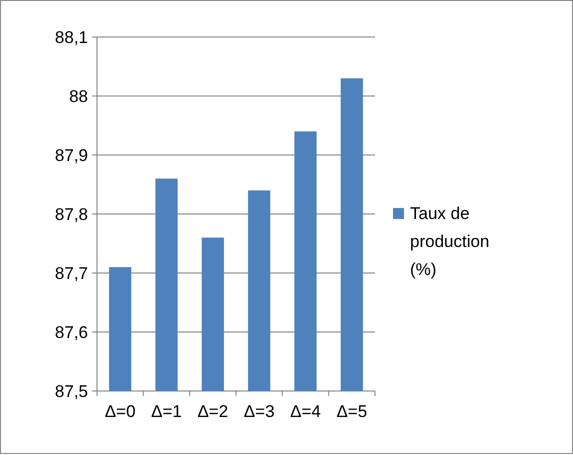 The width and height of the screenshot is (573, 455). Describe the element at coordinates (71, 332) in the screenshot. I see `y-tick-label: 87,6` at that location.